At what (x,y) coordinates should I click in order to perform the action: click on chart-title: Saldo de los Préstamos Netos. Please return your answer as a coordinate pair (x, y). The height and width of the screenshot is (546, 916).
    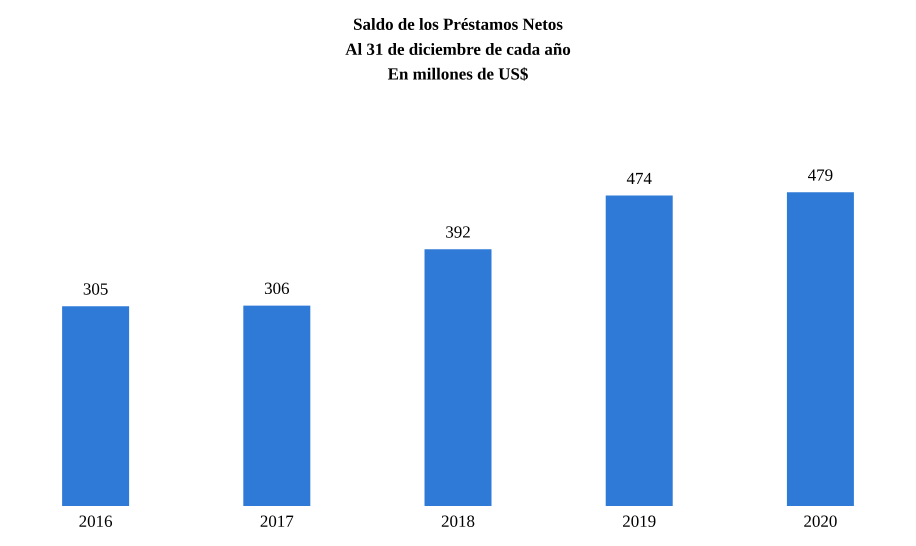
    Looking at the image, I should click on (458, 24).